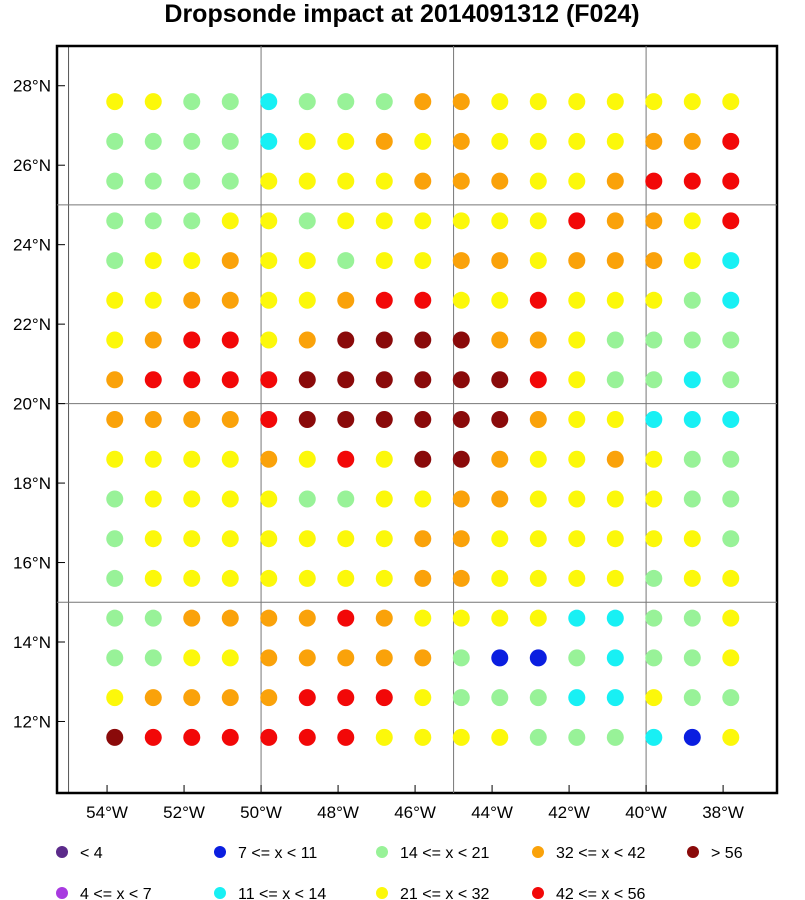 The height and width of the screenshot is (900, 805). I want to click on x-tick-label: 54°W, so click(107, 812).